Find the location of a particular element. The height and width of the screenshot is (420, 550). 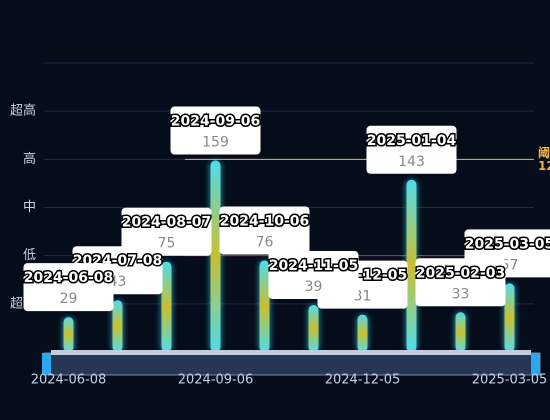

data-label: 143 is located at coordinates (411, 162).